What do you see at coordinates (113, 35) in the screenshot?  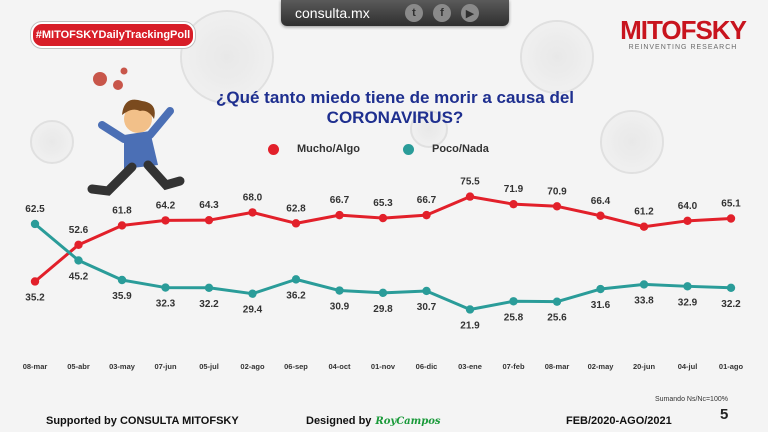 I see `hashtag-badge: #MITOFSKYDailyTrackingPoll` at bounding box center [113, 35].